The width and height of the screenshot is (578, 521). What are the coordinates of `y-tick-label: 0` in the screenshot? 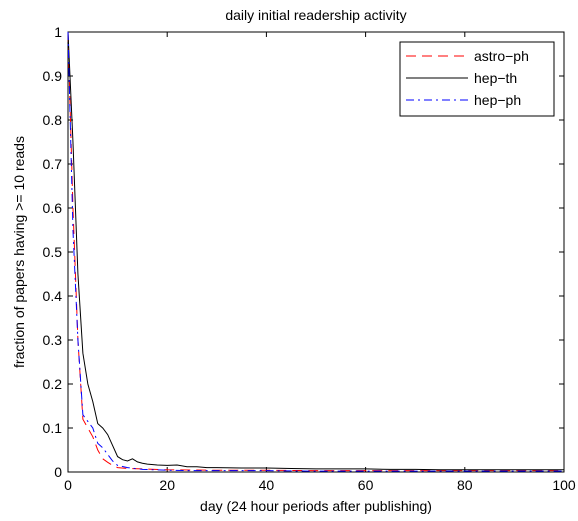 It's located at (58, 472).